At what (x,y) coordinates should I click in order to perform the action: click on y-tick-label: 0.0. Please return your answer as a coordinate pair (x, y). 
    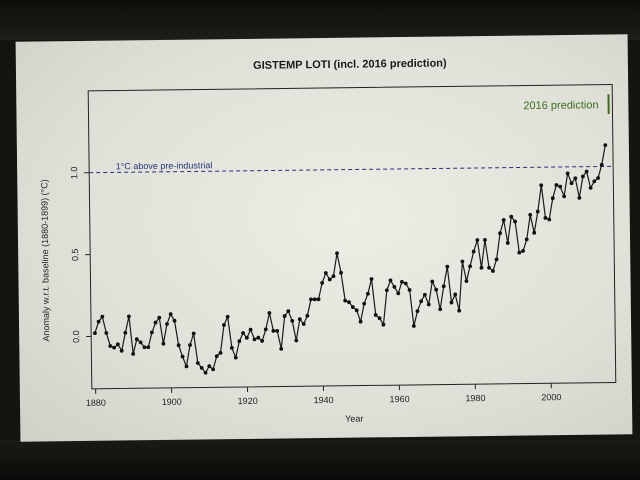
    Looking at the image, I should click on (76, 336).